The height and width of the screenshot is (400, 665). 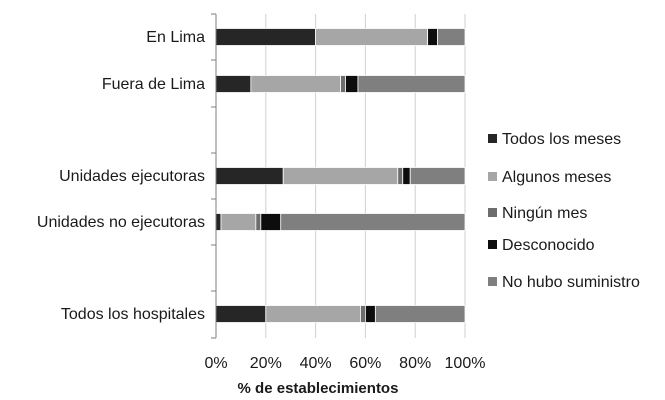 What do you see at coordinates (544, 213) in the screenshot?
I see `legend-label: Ningún mes` at bounding box center [544, 213].